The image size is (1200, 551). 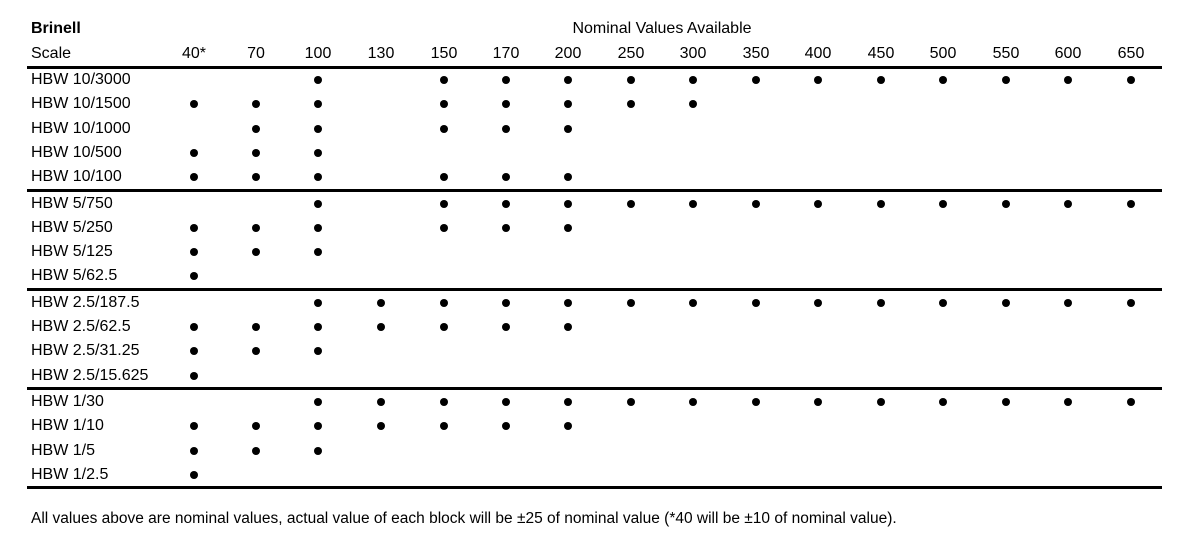 I want to click on row-label: HBW 10/500, so click(x=76, y=152).